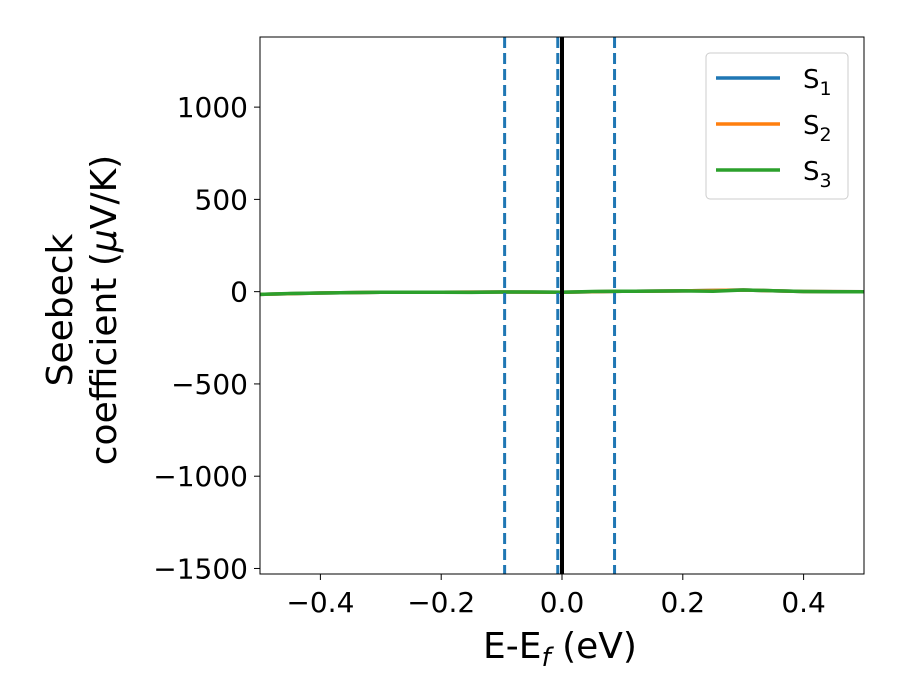  I want to click on legend-box, so click(777, 126).